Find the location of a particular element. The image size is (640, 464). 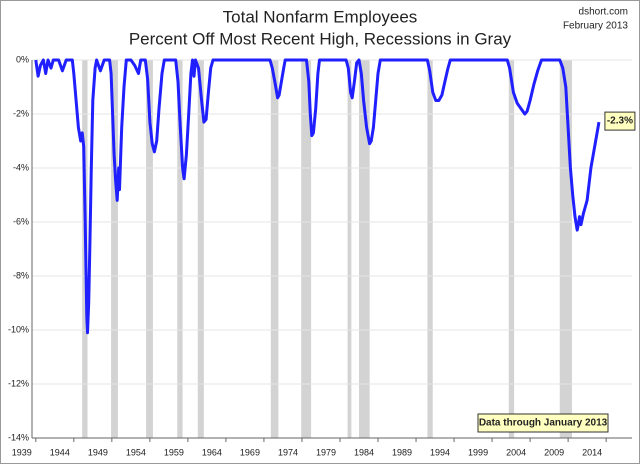

y-tick-label: -14% is located at coordinates (18, 437).